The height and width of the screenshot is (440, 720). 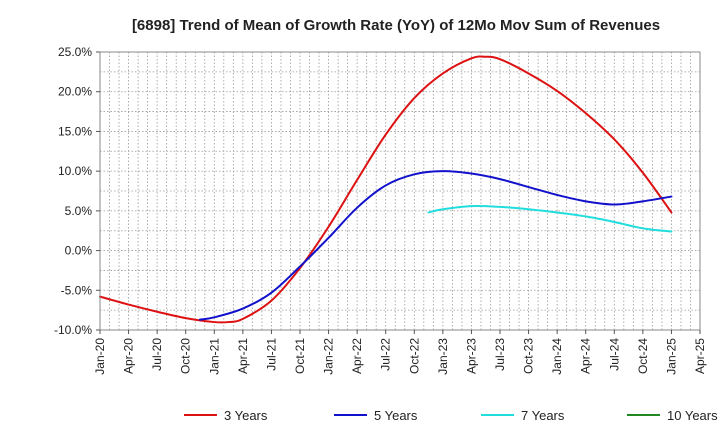 I want to click on x-tick-label: Oct-23, so click(x=529, y=356).